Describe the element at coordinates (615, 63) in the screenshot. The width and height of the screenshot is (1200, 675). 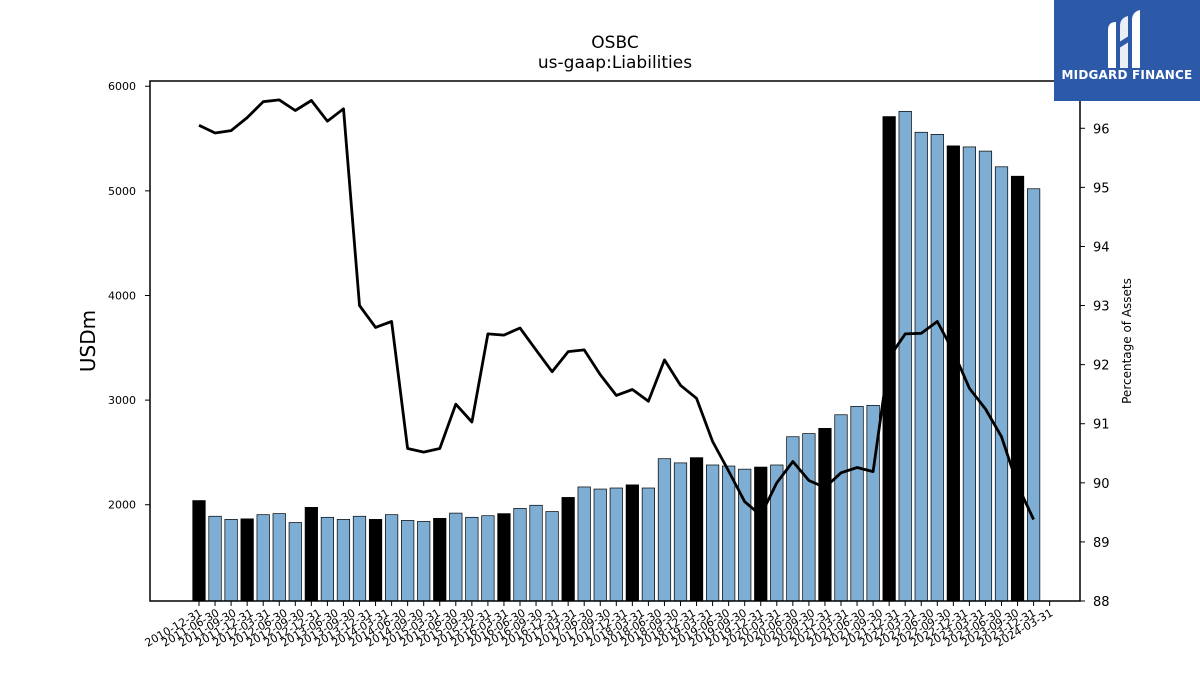
I see `chart-subtitle: us-gaap:Liabilities` at that location.